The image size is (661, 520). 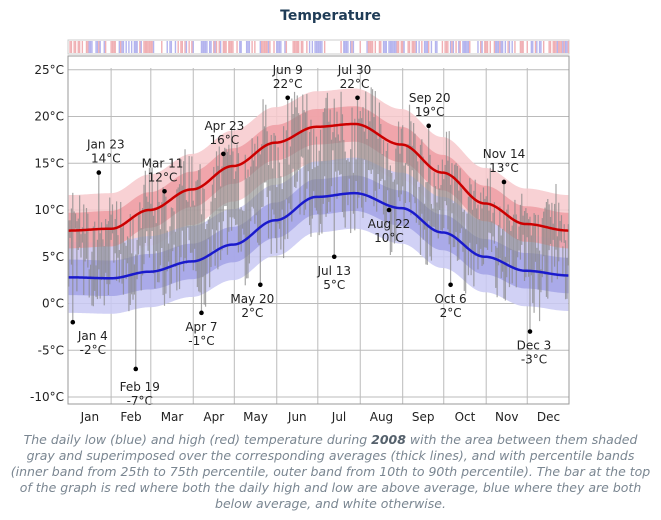 What do you see at coordinates (534, 346) in the screenshot?
I see `annotation-date: Dec 3` at bounding box center [534, 346].